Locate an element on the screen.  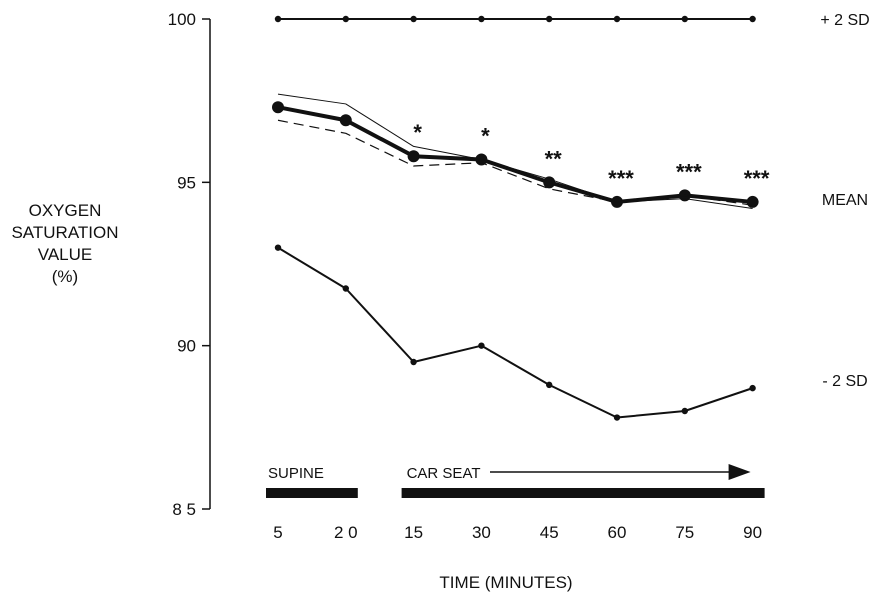
phase-arrow-head is located at coordinates (739, 472).